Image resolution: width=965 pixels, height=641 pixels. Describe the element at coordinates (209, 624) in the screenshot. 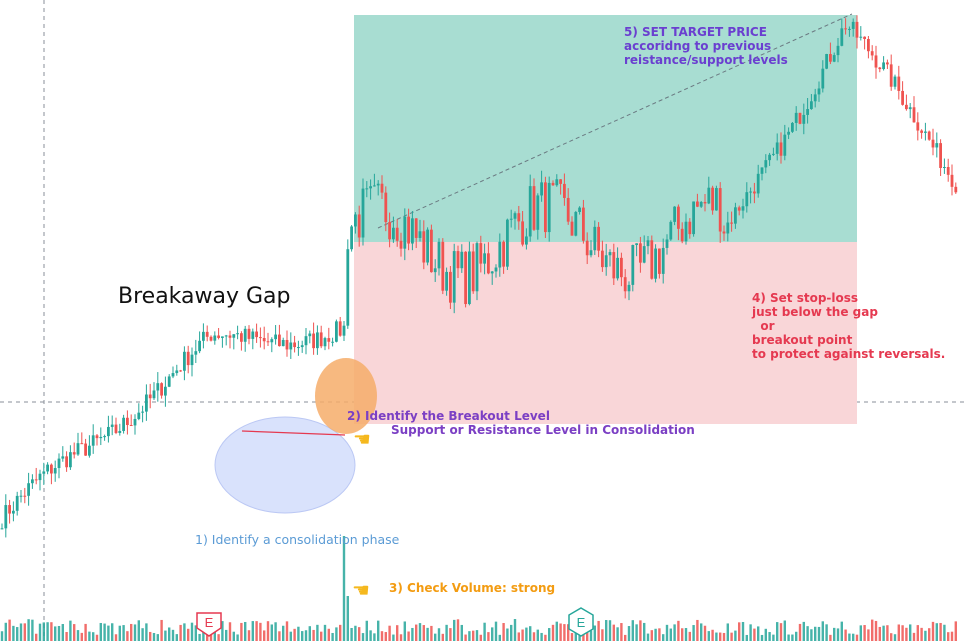

I see `earnings-marker-1: E` at that location.